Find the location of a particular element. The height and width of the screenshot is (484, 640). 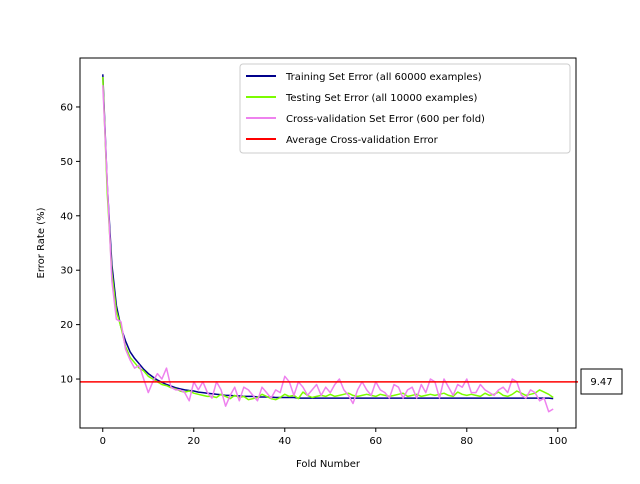

legend-label-average: Average Cross-validation Error is located at coordinates (362, 140).